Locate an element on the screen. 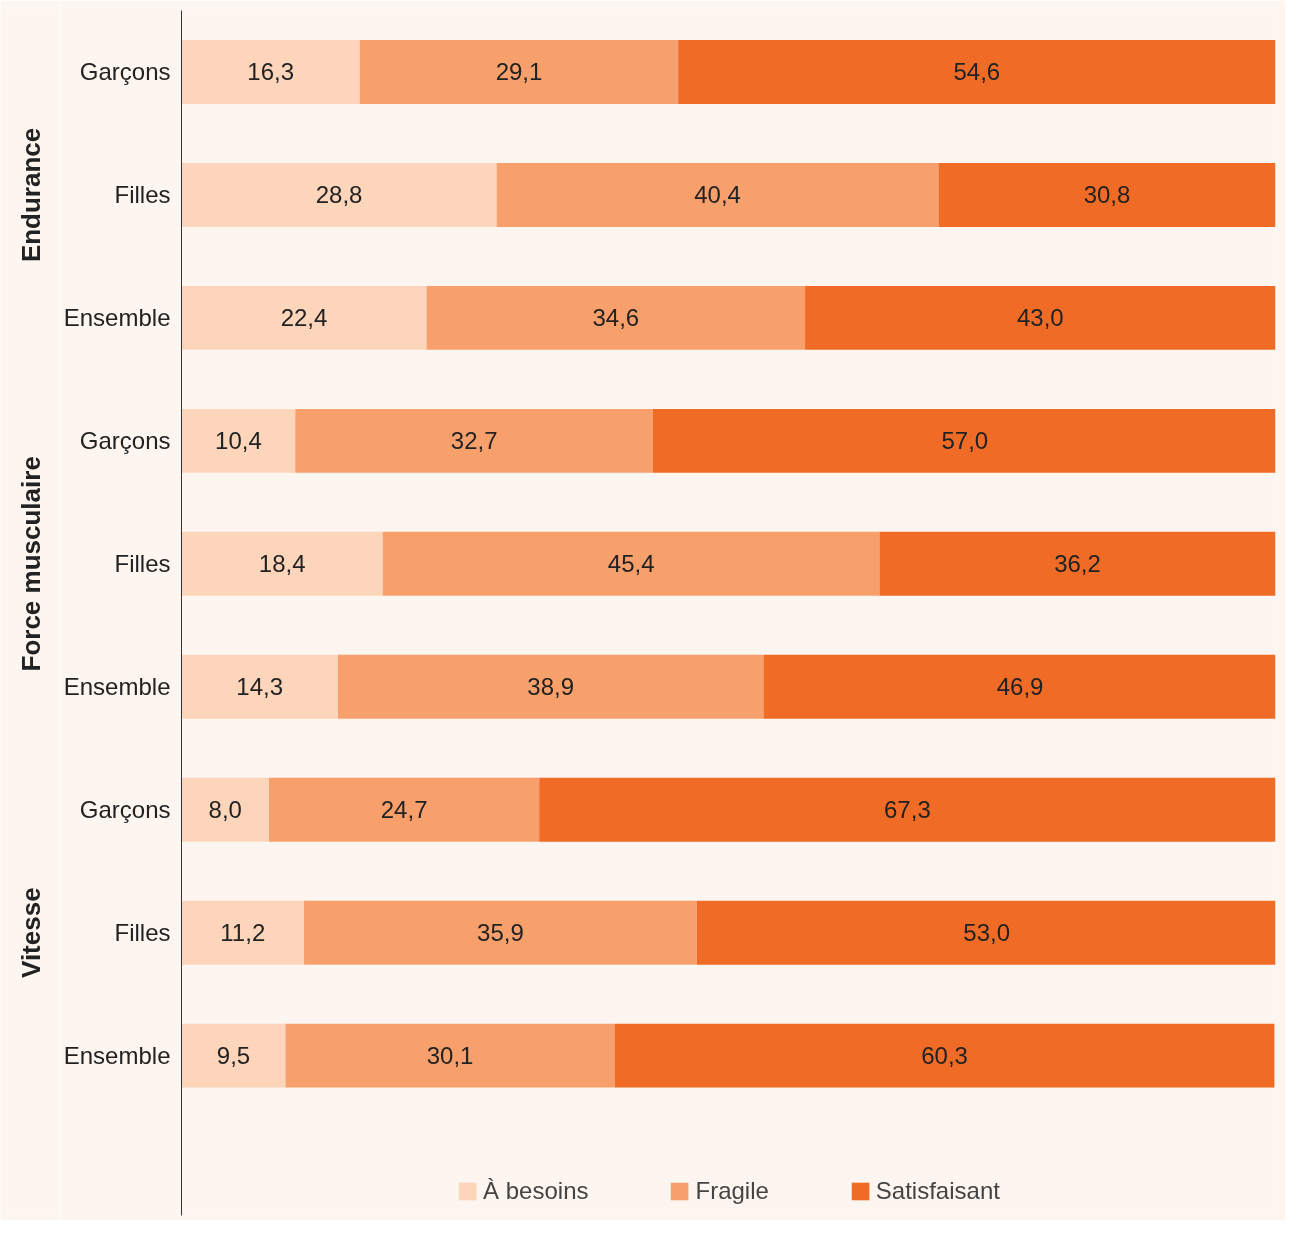  data-label: 43,0 is located at coordinates (1040, 318).